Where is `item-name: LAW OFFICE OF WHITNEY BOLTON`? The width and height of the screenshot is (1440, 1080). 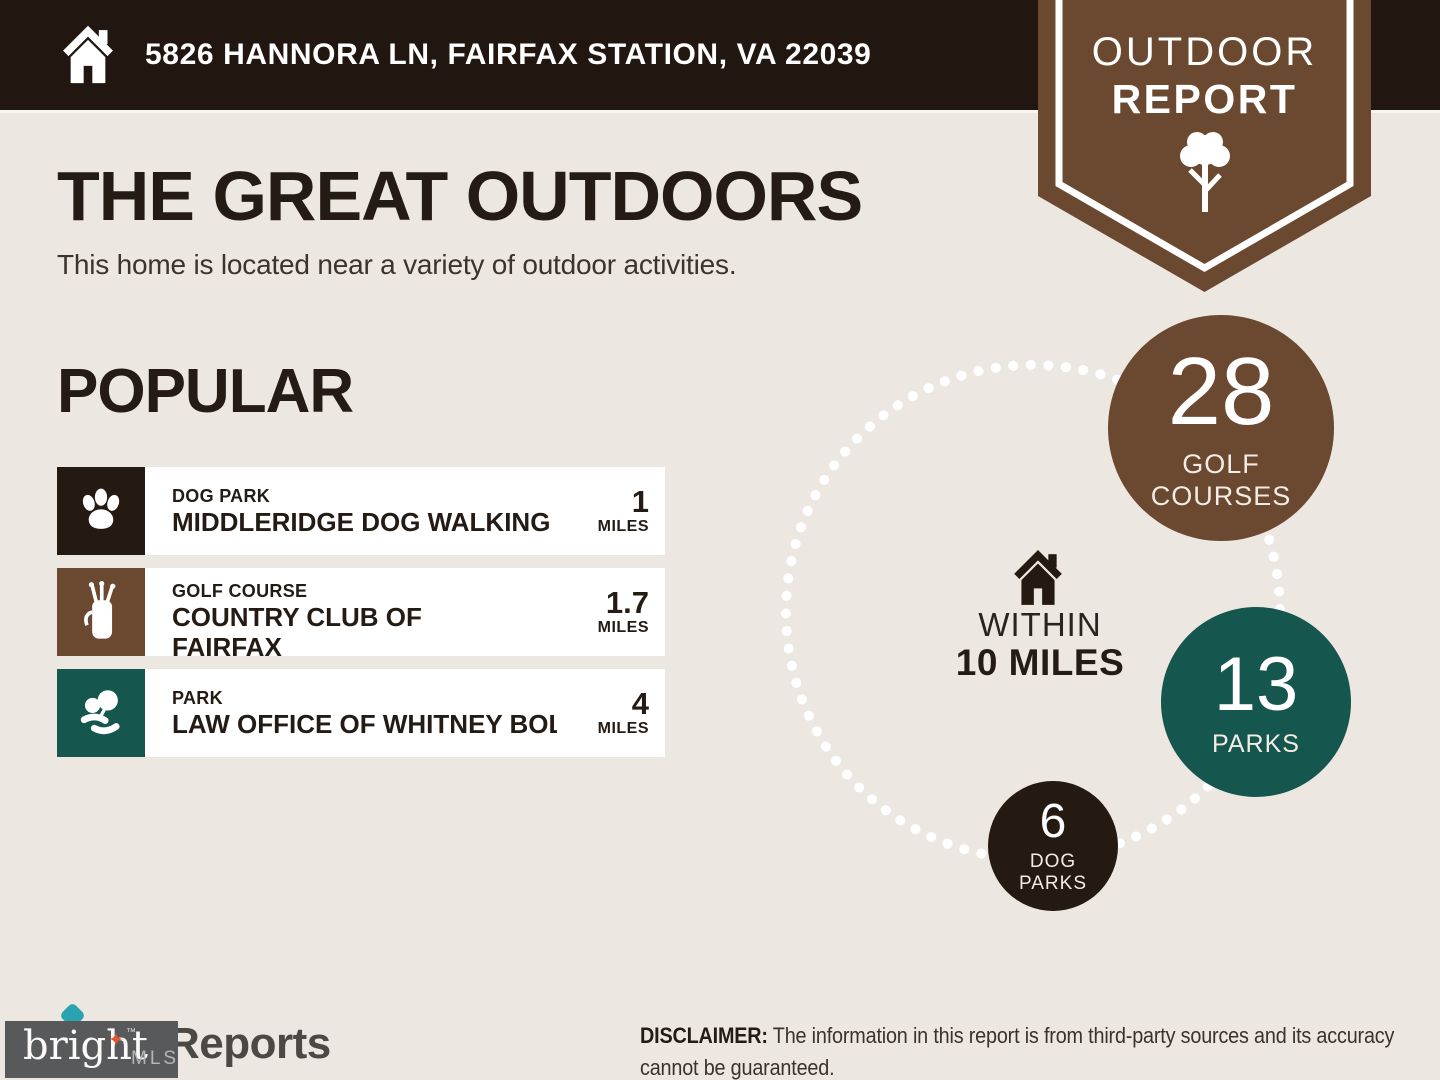
item-name: LAW OFFICE OF WHITNEY BOLTON is located at coordinates (364, 724).